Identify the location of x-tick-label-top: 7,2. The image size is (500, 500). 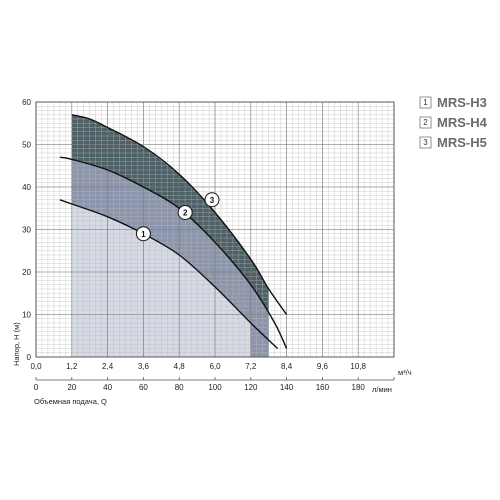
(251, 366).